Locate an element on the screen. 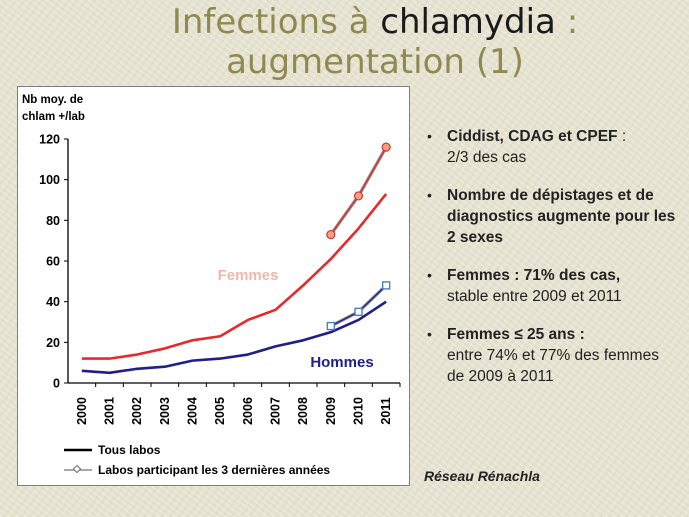  x-tick-label: 2005 is located at coordinates (220, 411).